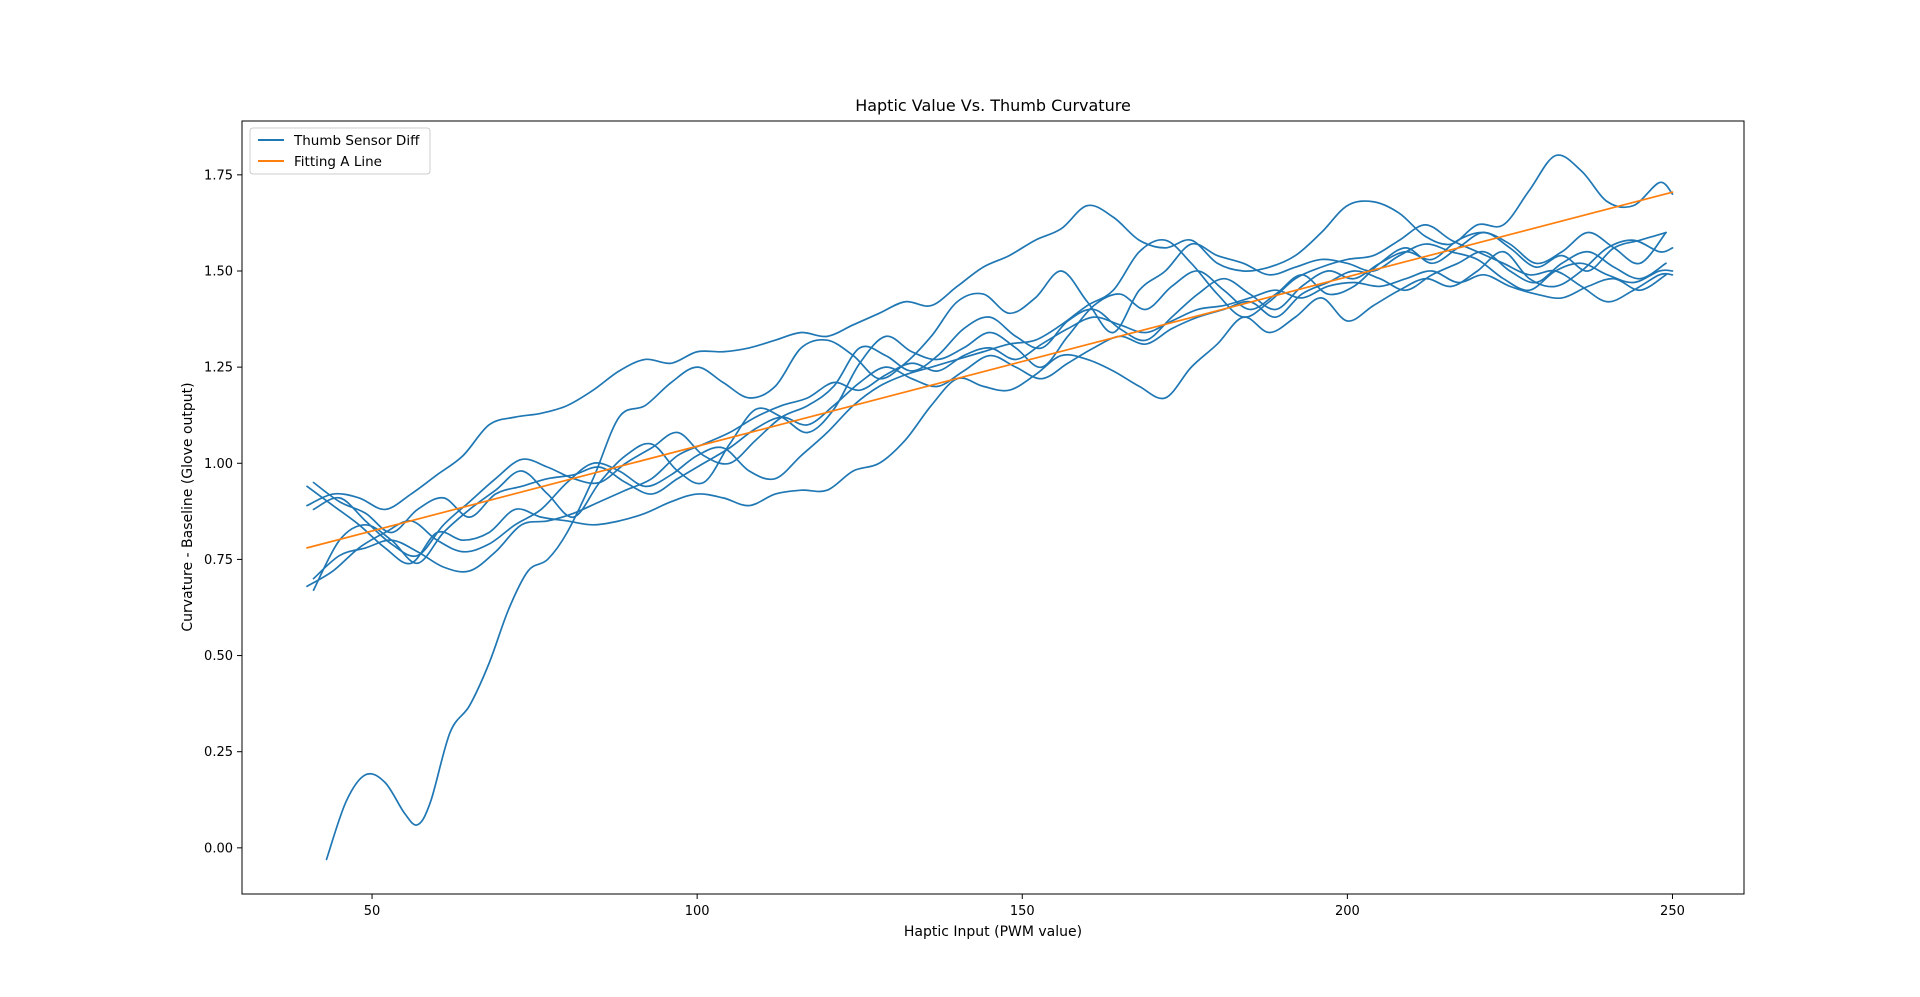  Describe the element at coordinates (356, 141) in the screenshot. I see `legend-label-thumb-sensor-diff: Thumb Sensor Diff` at that location.